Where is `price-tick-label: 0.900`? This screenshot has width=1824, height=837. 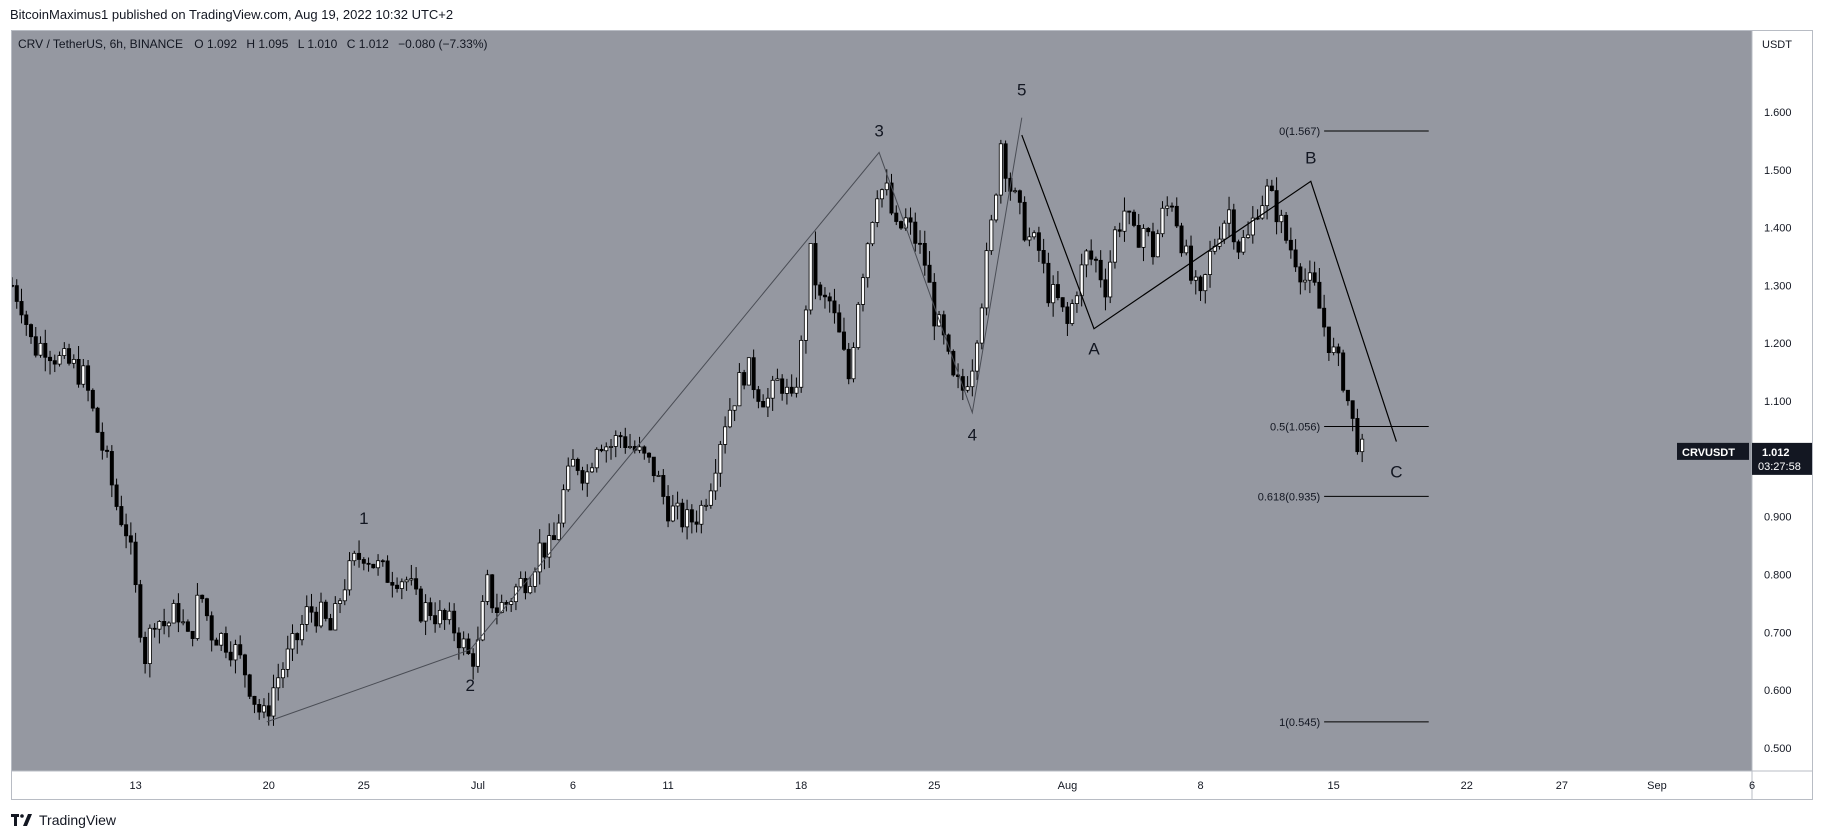 price-tick-label: 0.900 is located at coordinates (1778, 518).